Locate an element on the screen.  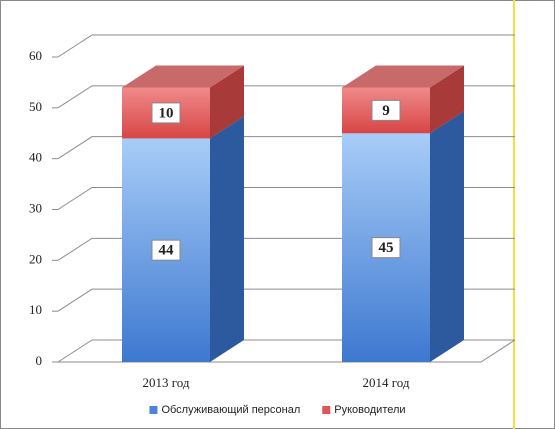
y-tick-label: 30 is located at coordinates (35, 207).